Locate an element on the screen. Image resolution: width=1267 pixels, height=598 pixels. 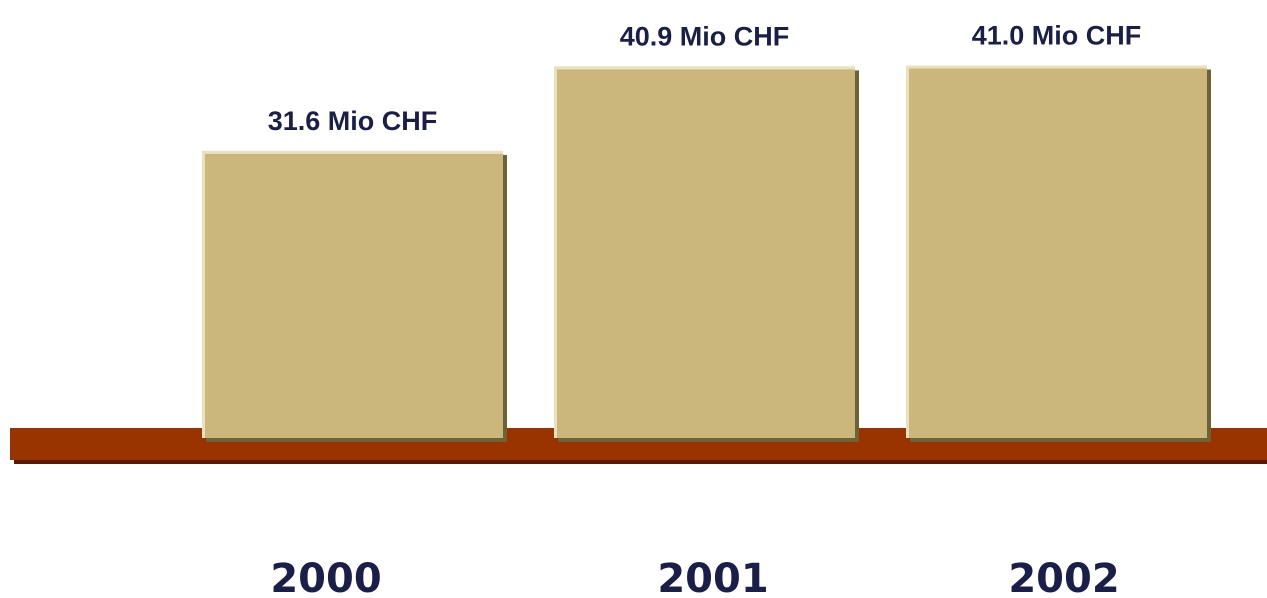
bar-2000 is located at coordinates (354, 296).